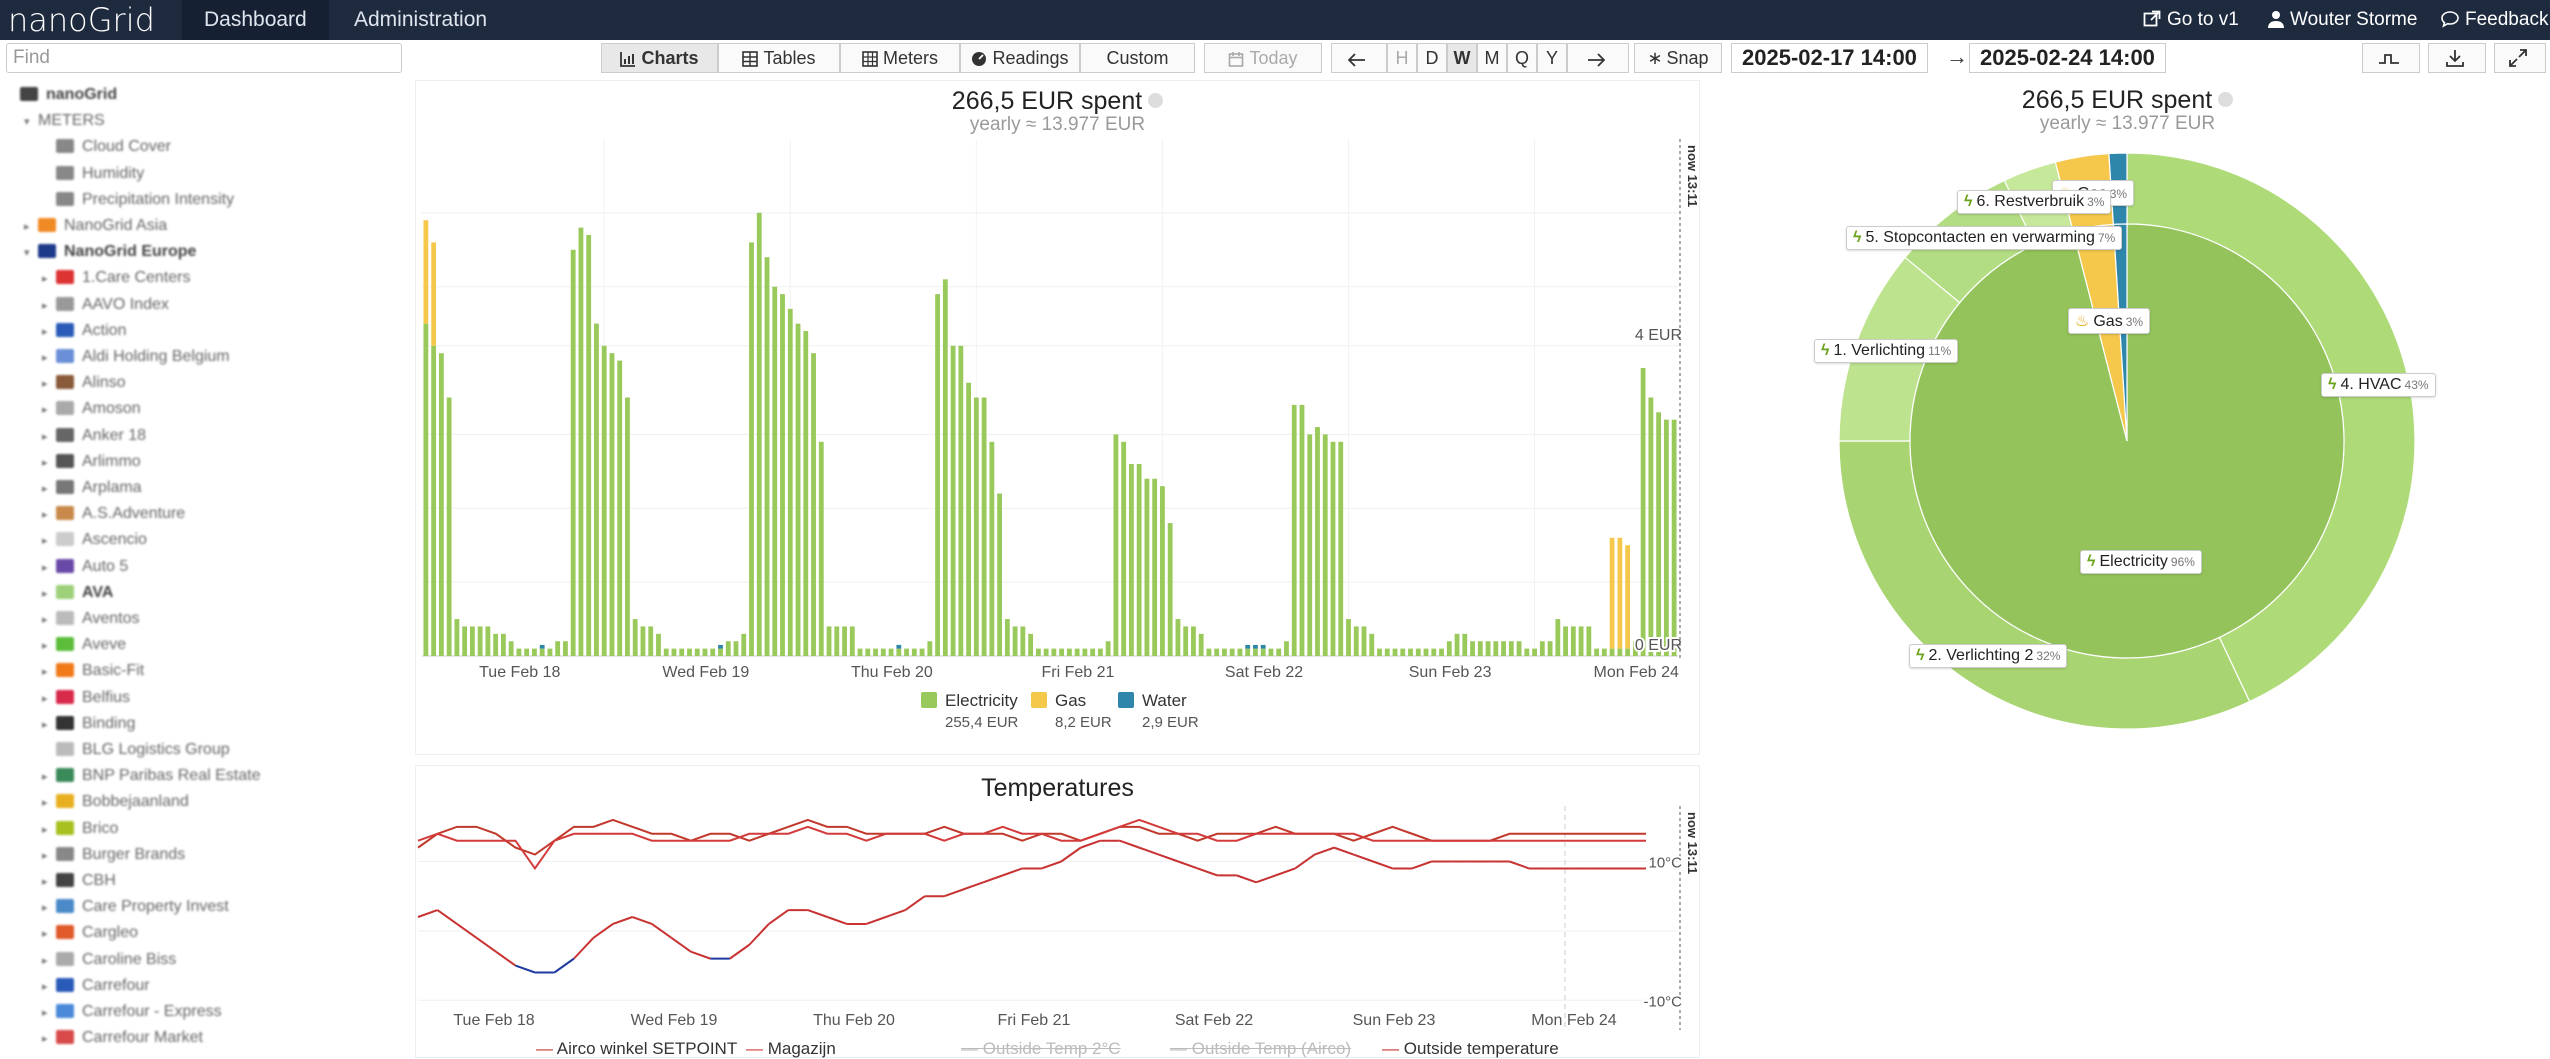 This screenshot has height=1059, width=2550. Describe the element at coordinates (1492, 58) in the screenshot. I see `period-month: M` at that location.